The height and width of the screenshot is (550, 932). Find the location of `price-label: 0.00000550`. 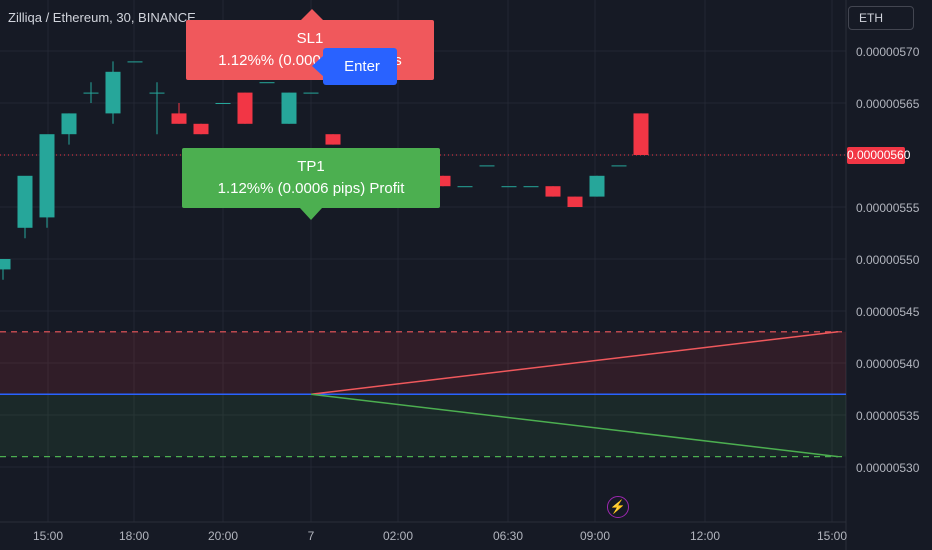

price-label: 0.00000550 is located at coordinates (888, 260).